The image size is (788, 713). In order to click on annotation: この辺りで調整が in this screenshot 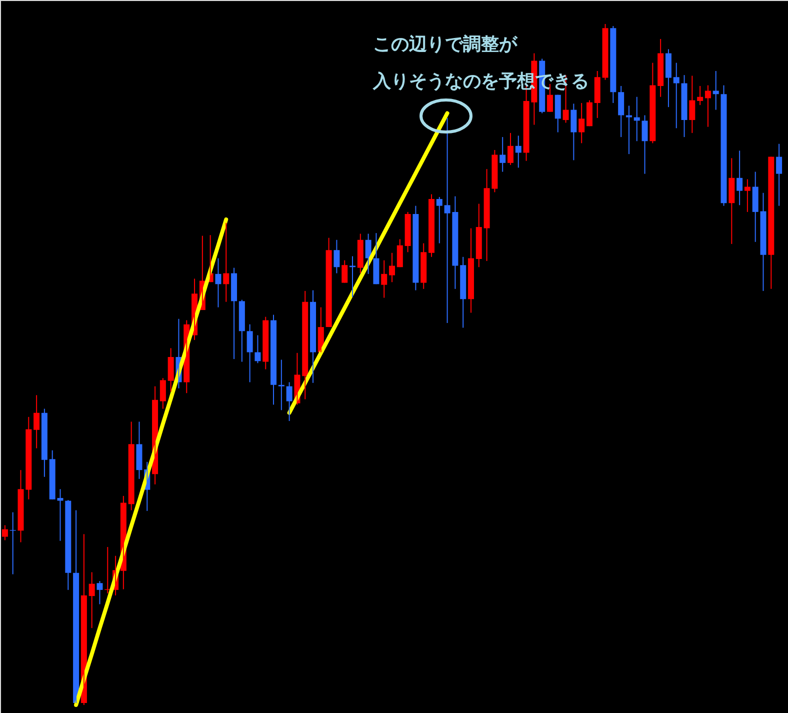, I will do `click(445, 44)`.